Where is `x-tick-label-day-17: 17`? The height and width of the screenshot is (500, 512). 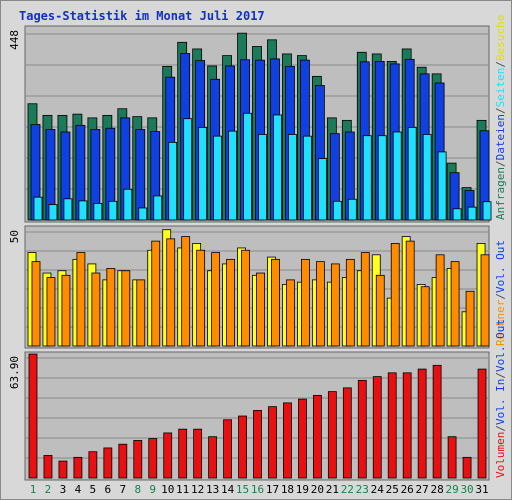
x-tick-label-day-17: 17 is located at coordinates (272, 489).